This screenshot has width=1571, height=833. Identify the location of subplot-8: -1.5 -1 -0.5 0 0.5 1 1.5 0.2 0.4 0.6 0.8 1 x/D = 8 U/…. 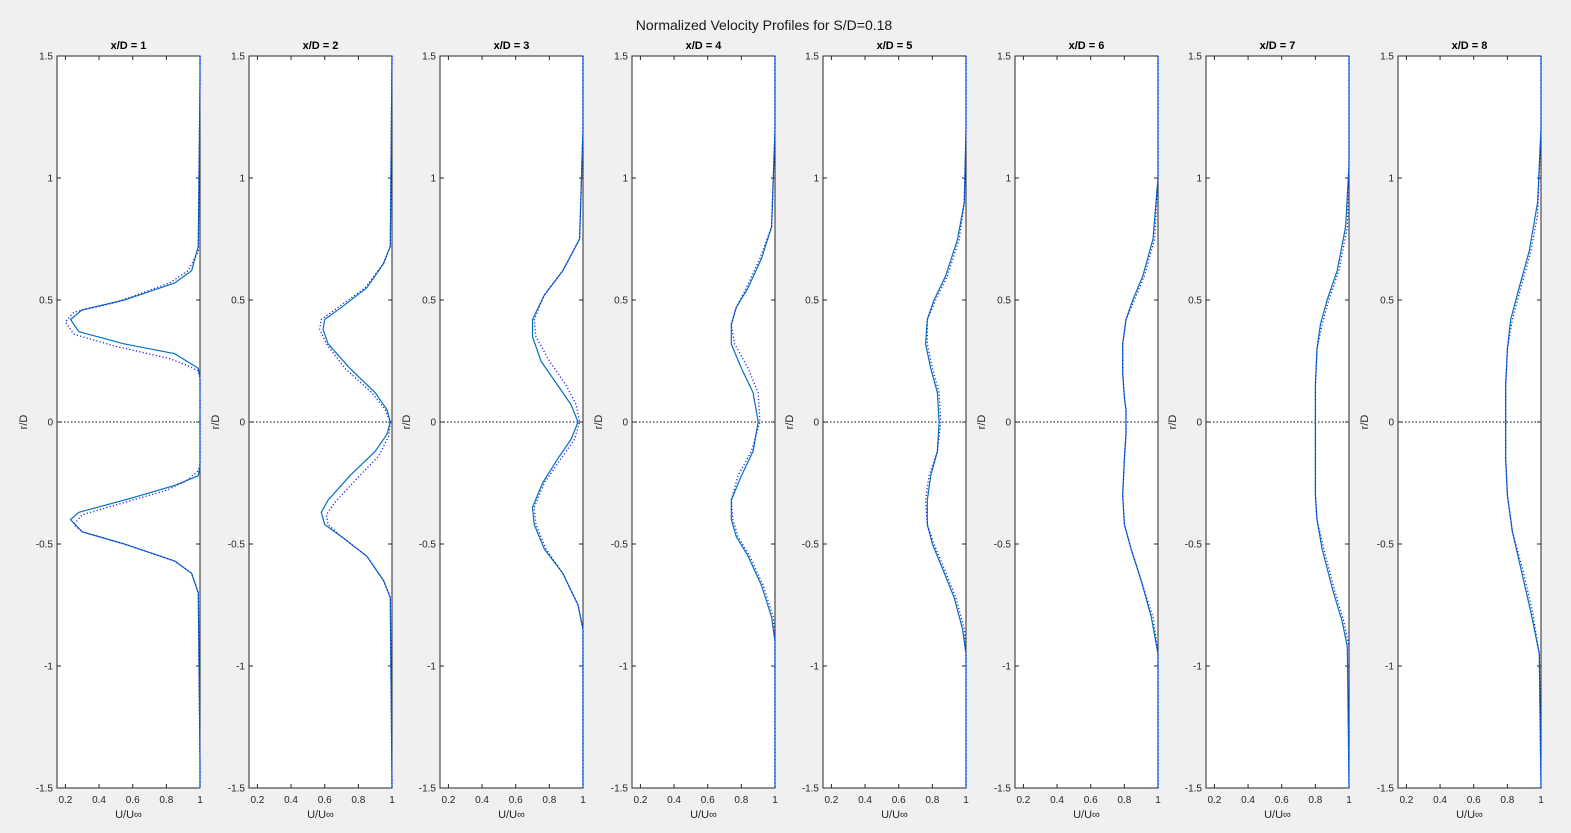
(1451, 430).